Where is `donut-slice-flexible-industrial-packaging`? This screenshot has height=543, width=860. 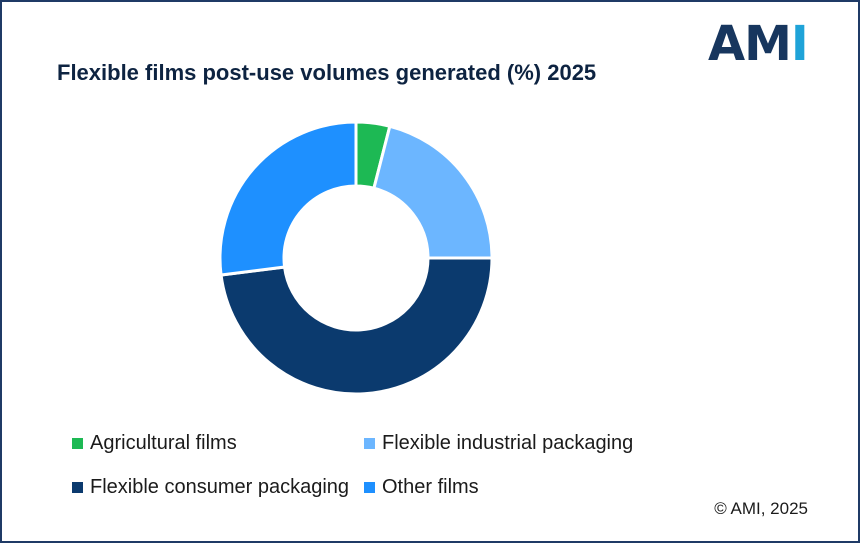 donut-slice-flexible-industrial-packaging is located at coordinates (433, 192).